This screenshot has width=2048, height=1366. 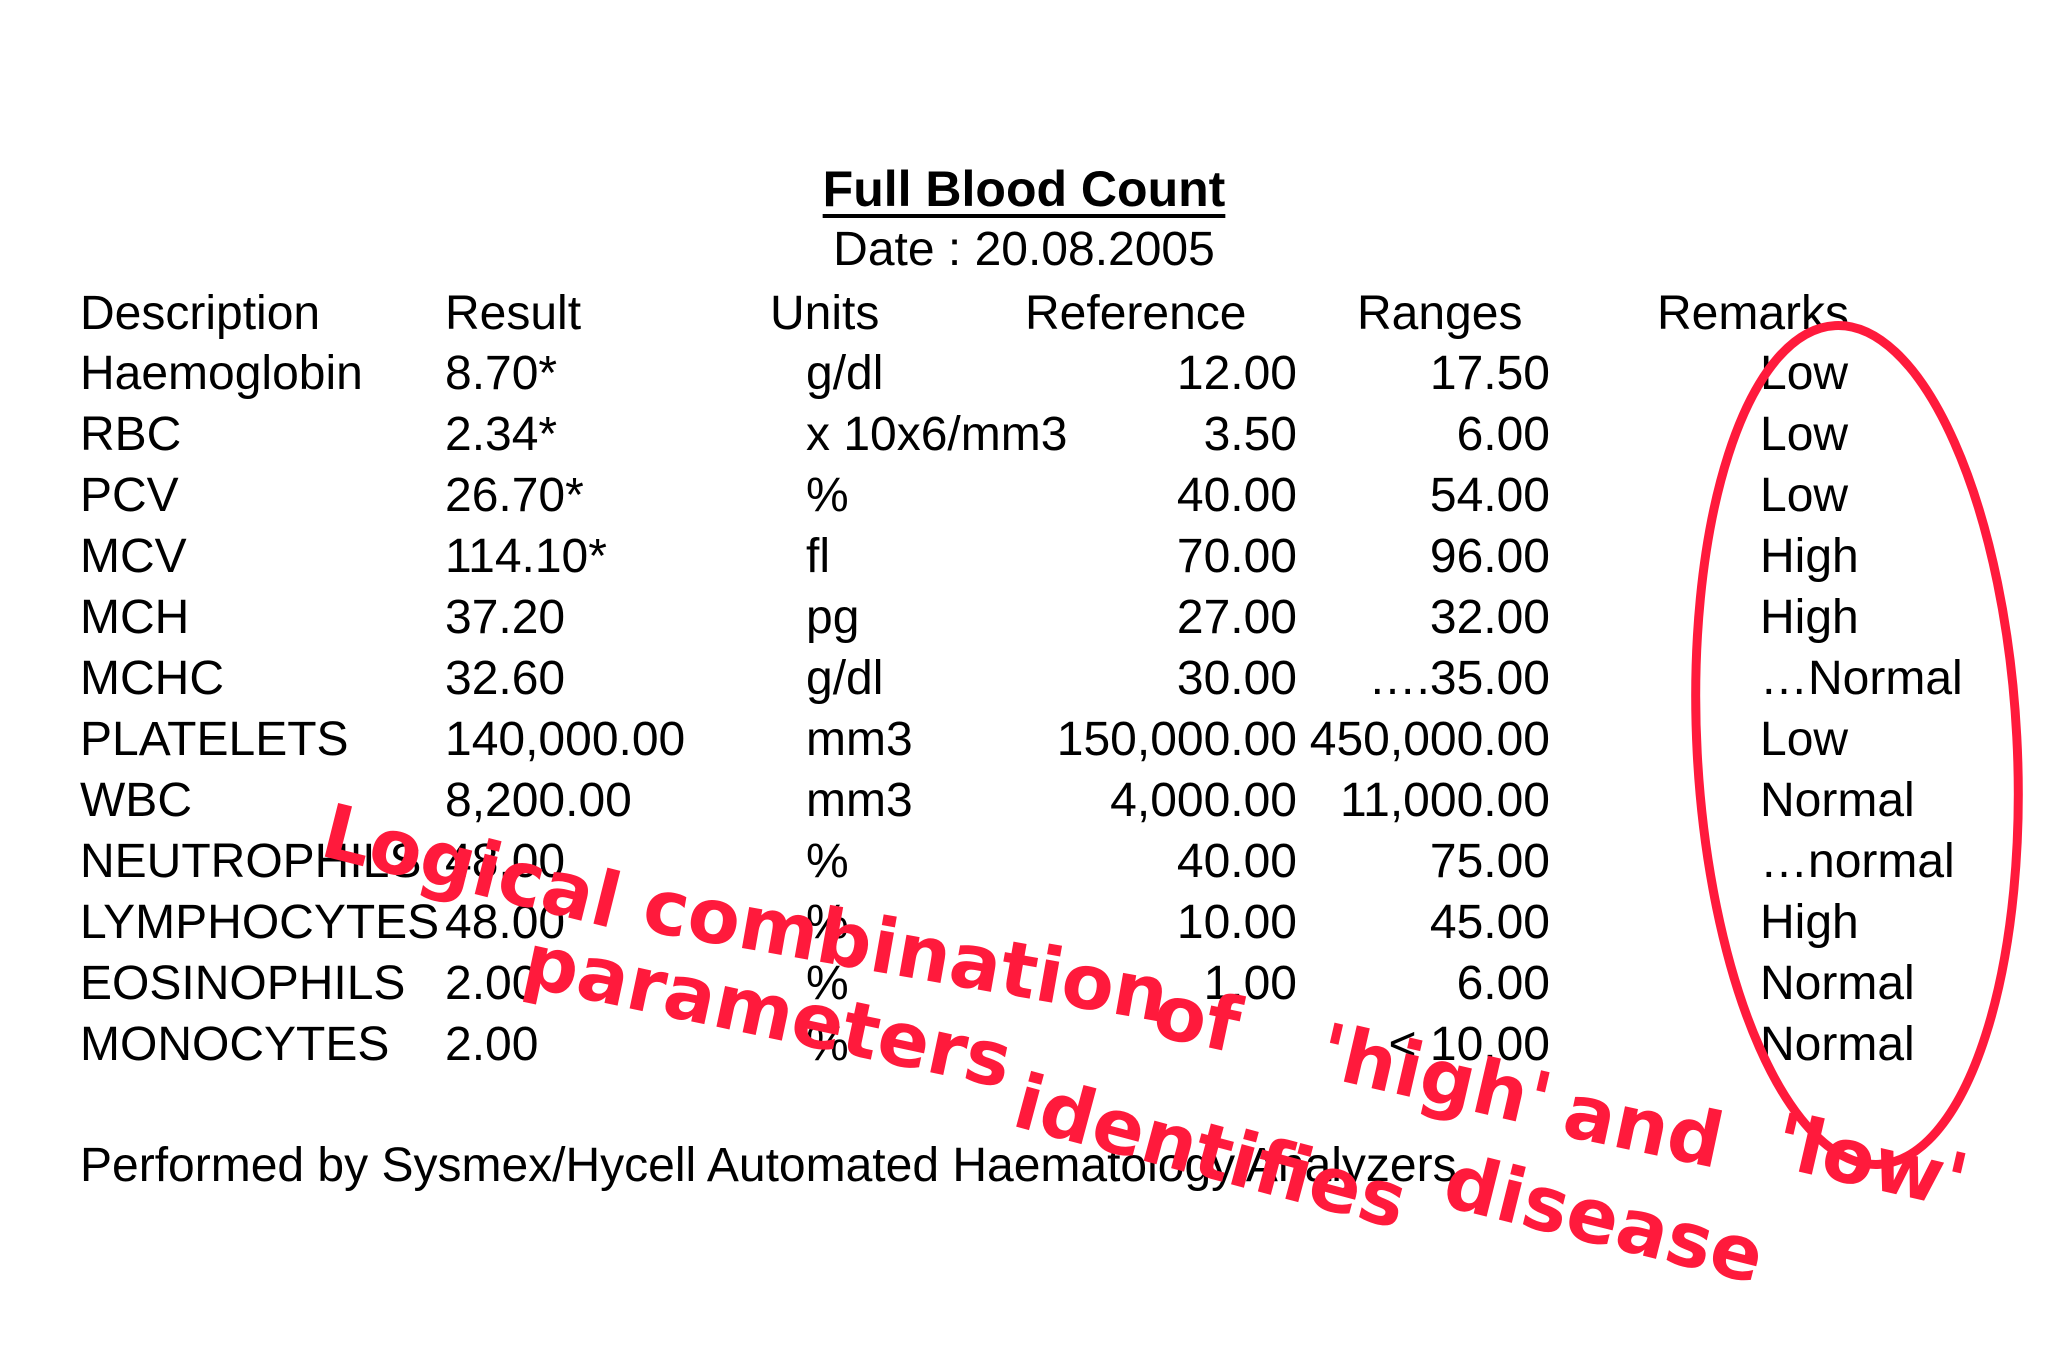 What do you see at coordinates (825, 313) in the screenshot?
I see `header-units: Units` at bounding box center [825, 313].